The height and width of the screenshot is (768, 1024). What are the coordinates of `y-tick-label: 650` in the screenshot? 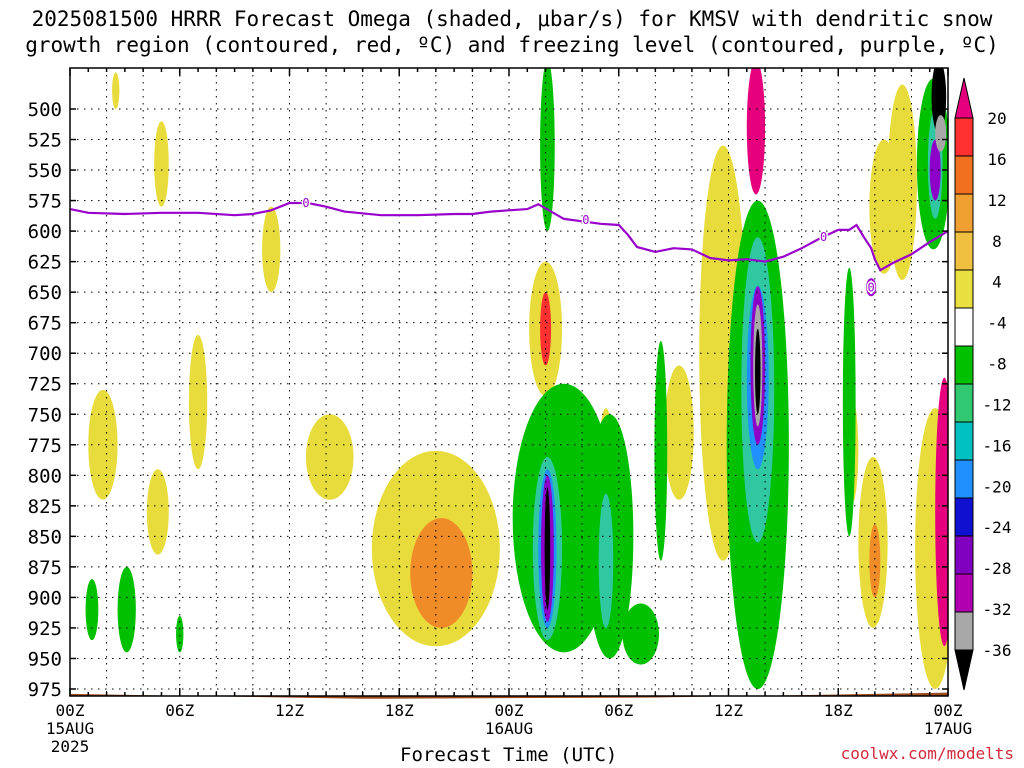 It's located at (45, 293).